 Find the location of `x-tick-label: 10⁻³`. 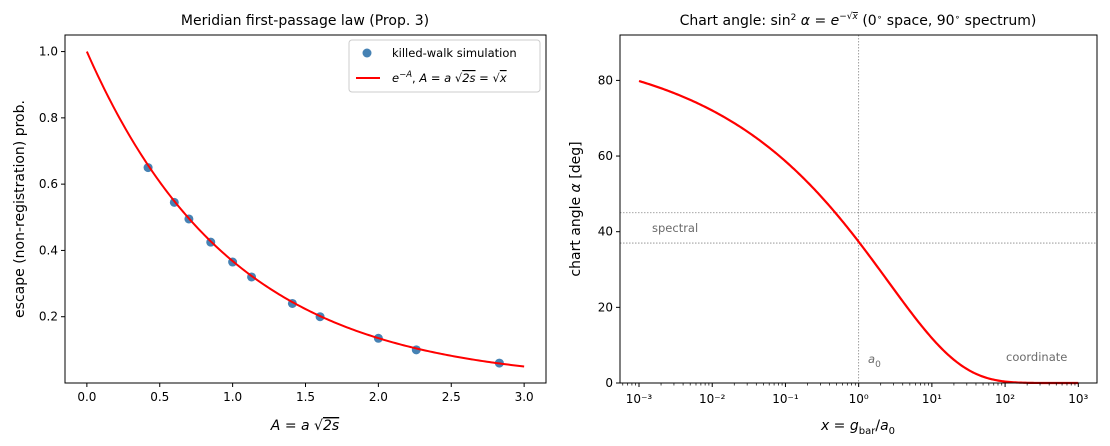

x-tick-label: 10⁻³ is located at coordinates (639, 399).